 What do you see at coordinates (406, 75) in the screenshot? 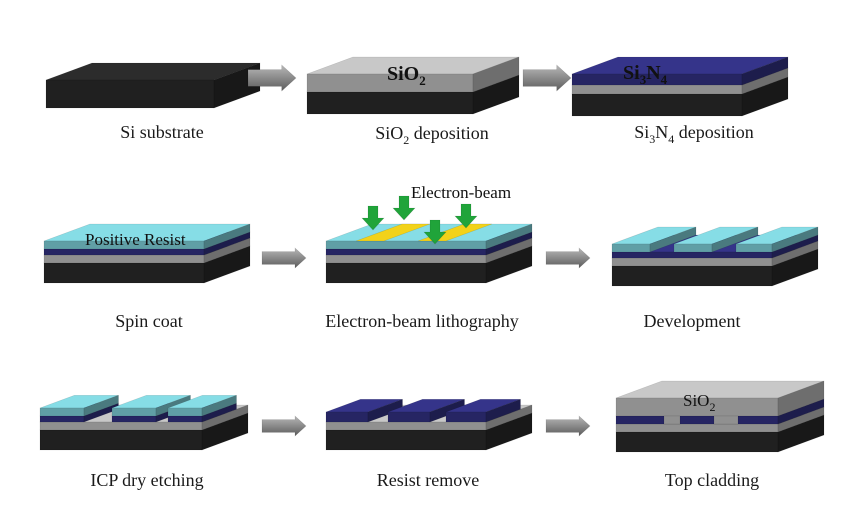
I see `sio2-layer-label: SiO2` at bounding box center [406, 75].